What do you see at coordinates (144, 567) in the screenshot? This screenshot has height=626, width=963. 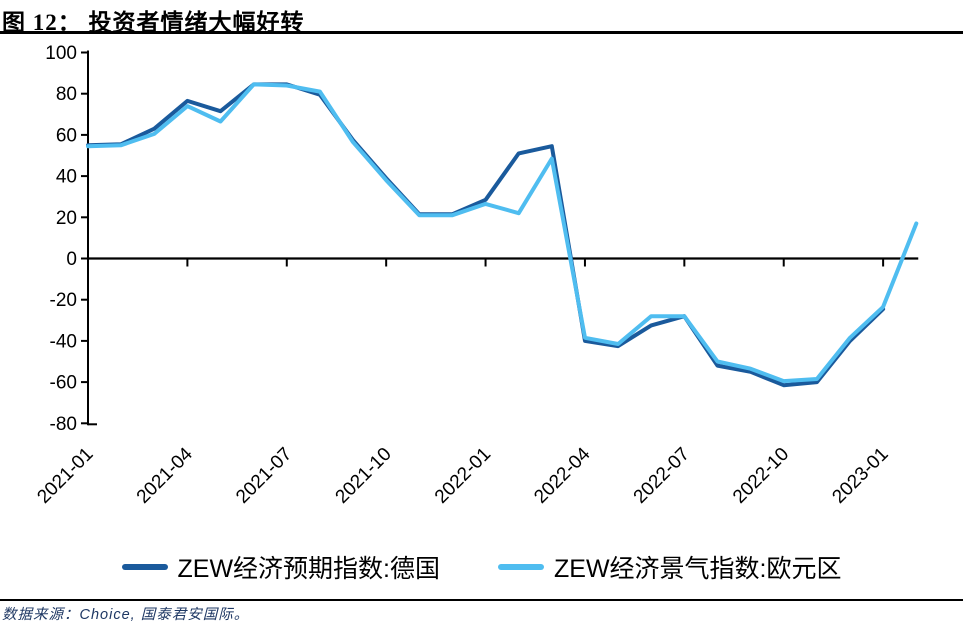 I see `legend-swatch-germany` at bounding box center [144, 567].